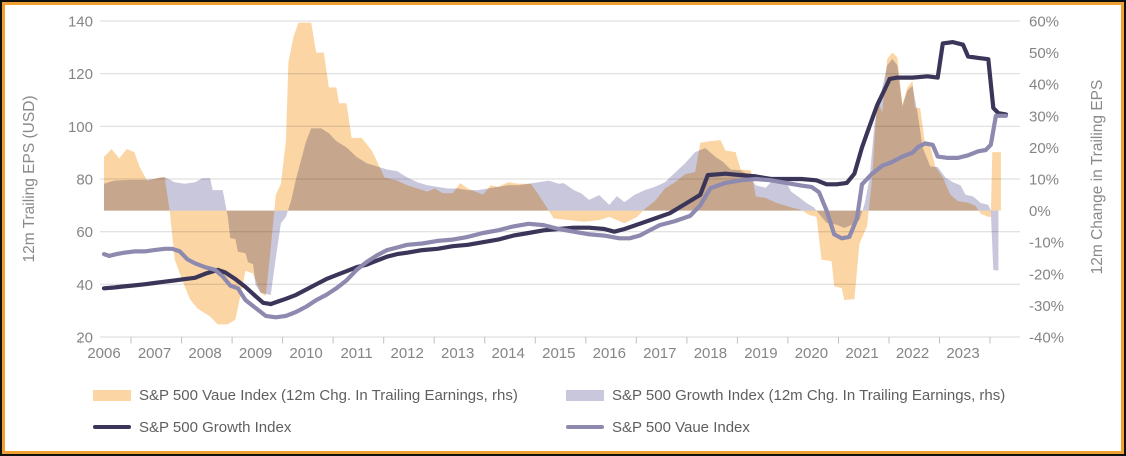  What do you see at coordinates (585, 395) in the screenshot?
I see `growth-area-swatch-icon` at bounding box center [585, 395].